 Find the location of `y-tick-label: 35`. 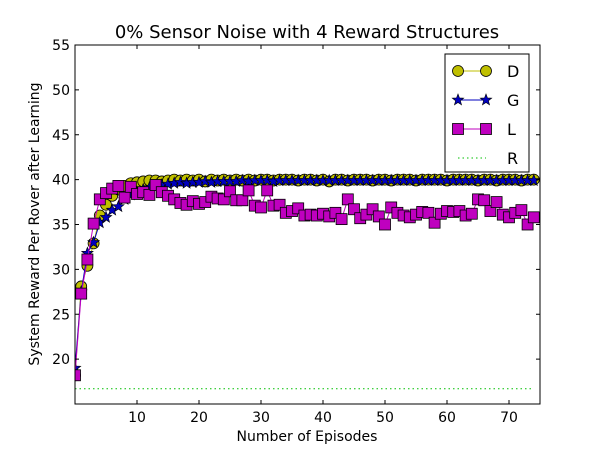

y-tick-label: 35 is located at coordinates (61, 226).